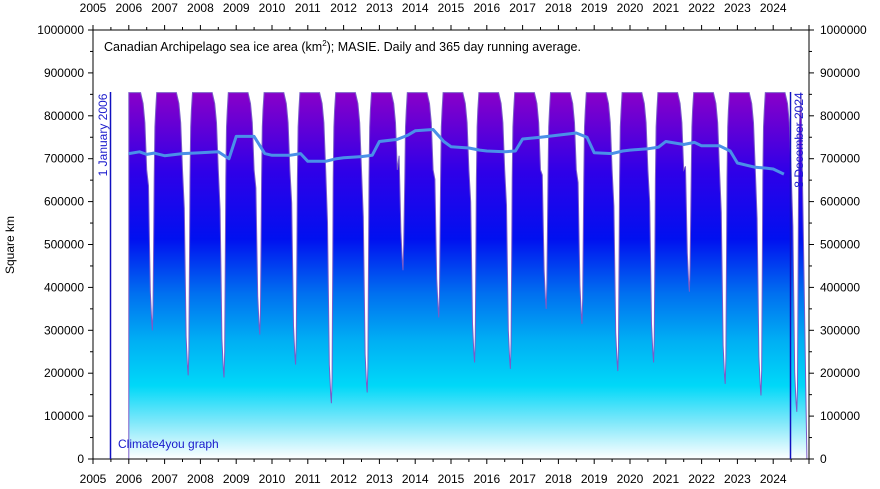  What do you see at coordinates (737, 8) in the screenshot?
I see `x-tick-label-top: 2023` at bounding box center [737, 8].